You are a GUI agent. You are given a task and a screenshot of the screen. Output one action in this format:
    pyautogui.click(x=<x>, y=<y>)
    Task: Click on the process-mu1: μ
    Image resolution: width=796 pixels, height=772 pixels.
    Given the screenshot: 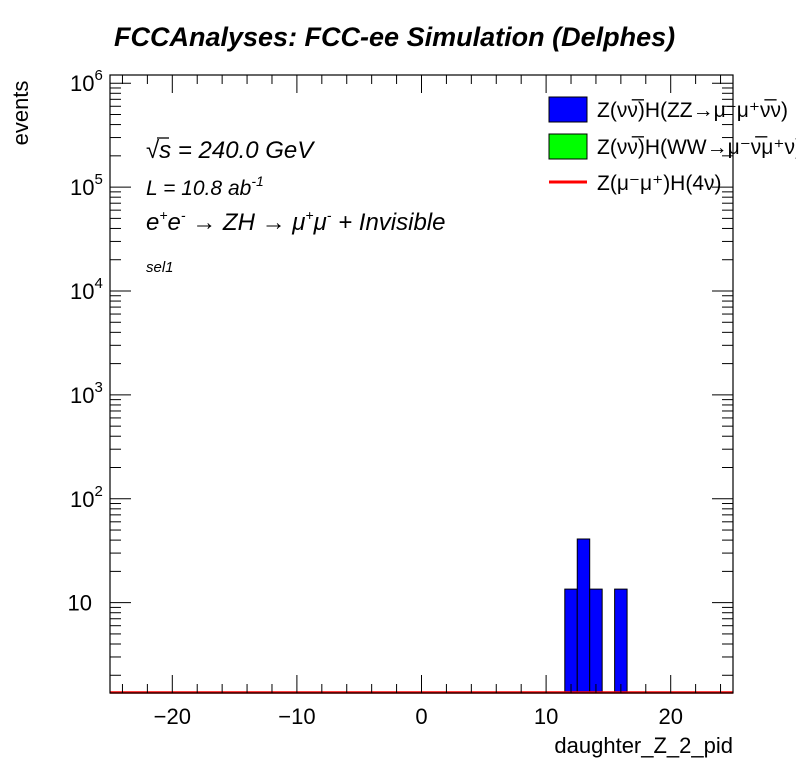 What is the action you would take?
    pyautogui.click(x=298, y=222)
    